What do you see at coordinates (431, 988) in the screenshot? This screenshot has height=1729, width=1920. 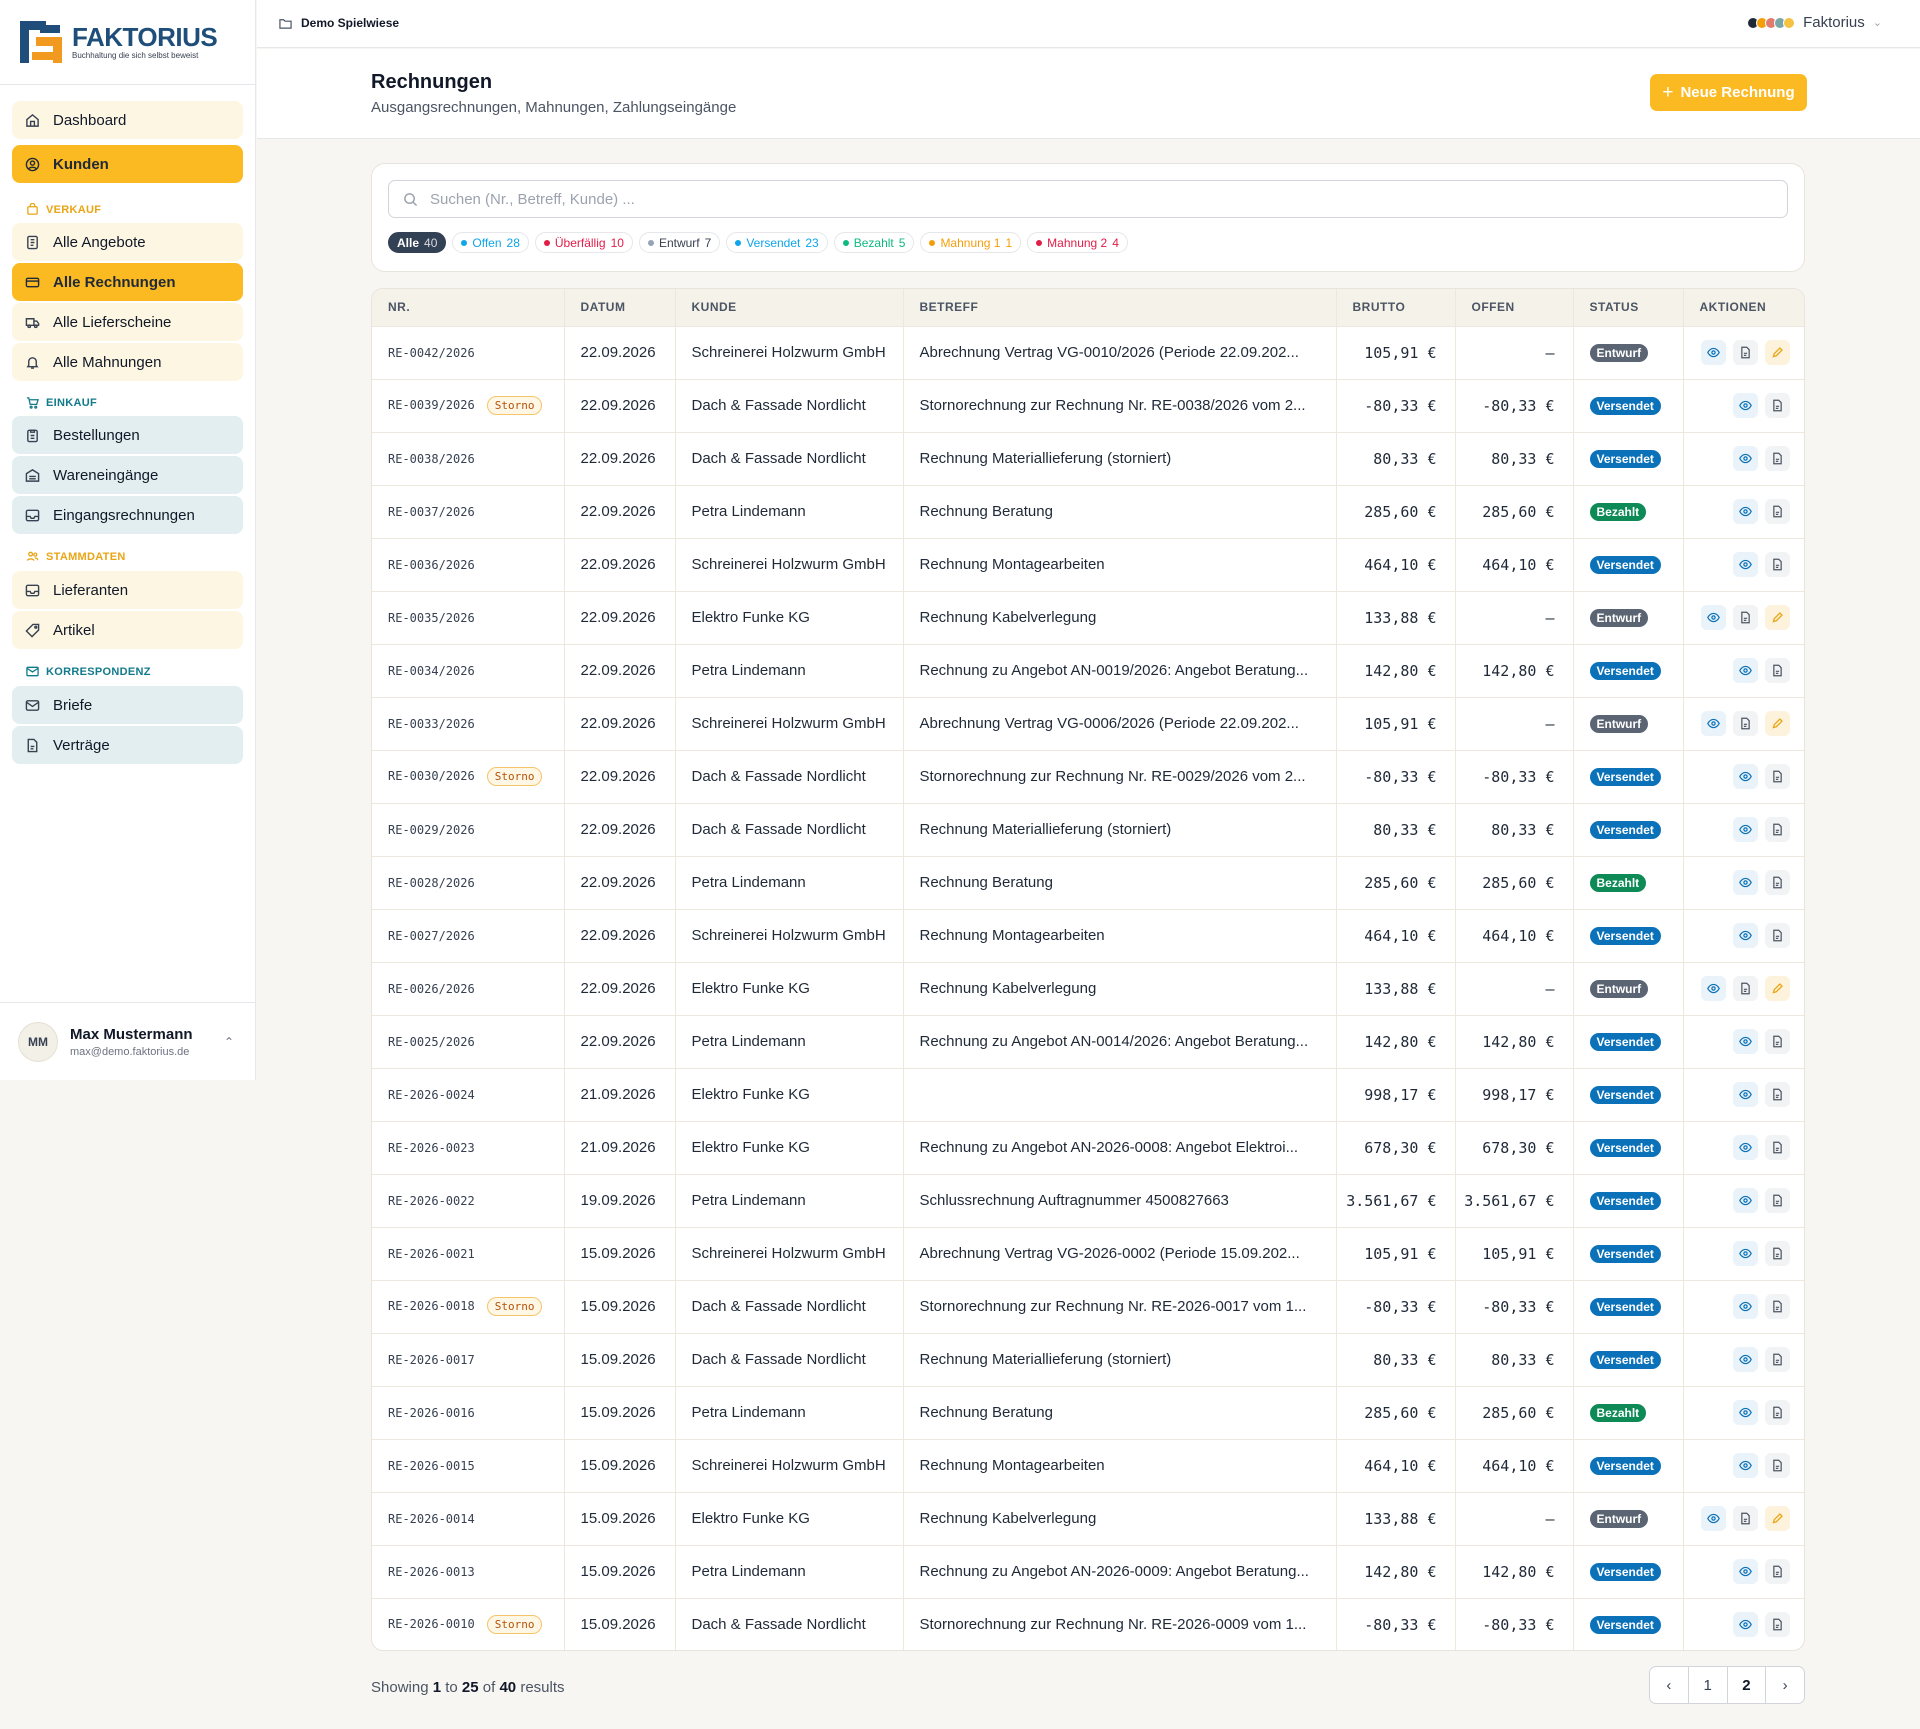 I see `invoice-number: RE-0026/2026` at bounding box center [431, 988].